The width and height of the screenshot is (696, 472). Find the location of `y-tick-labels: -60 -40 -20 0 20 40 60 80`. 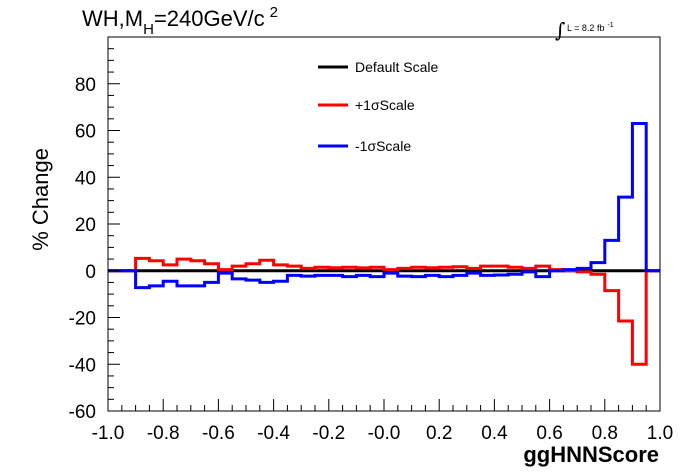

y-tick-labels: -60 -40 -20 0 20 40 60 80 is located at coordinates (82, 249).